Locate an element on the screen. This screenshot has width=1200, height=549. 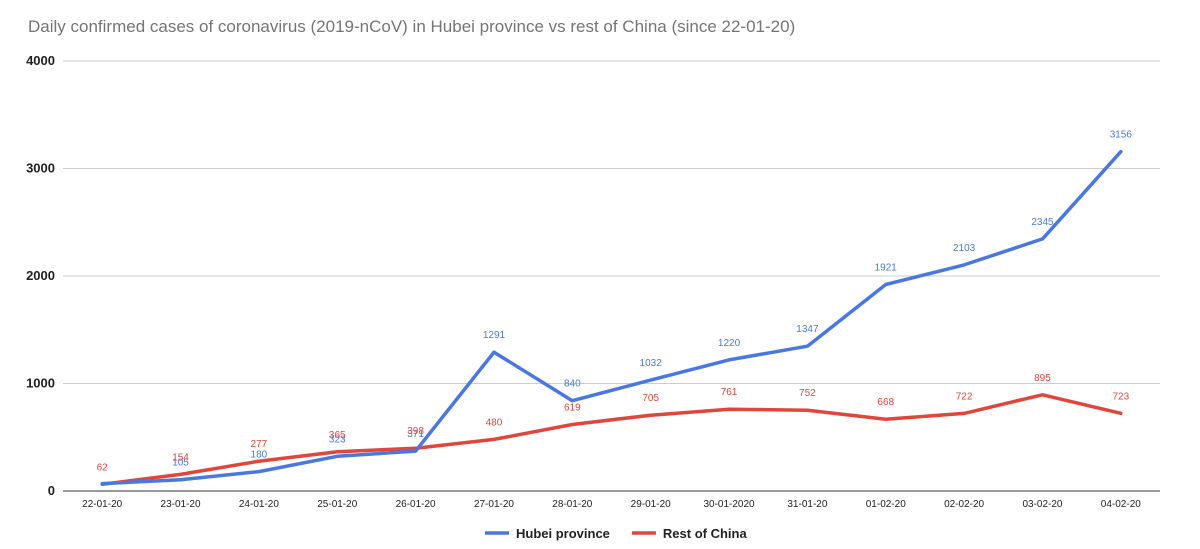
data-label: 398 is located at coordinates (415, 431).